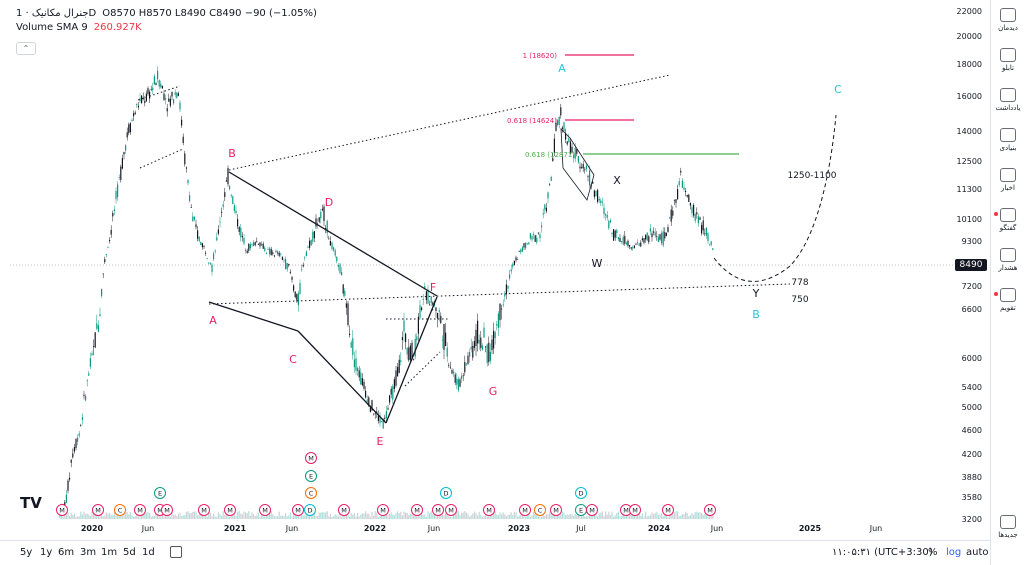  I want to click on sidebar-item-6: هشدار, so click(1007, 260).